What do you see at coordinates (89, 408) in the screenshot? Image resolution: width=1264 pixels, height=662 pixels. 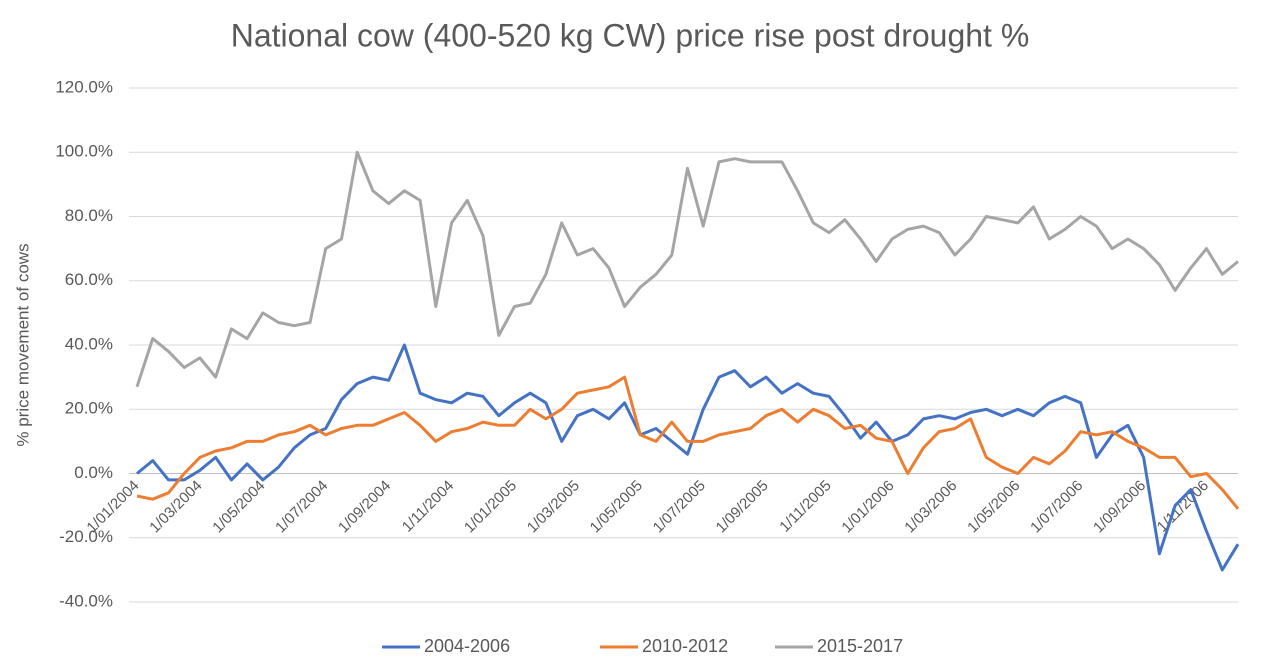 I see `y-tick-label: 20.0%` at bounding box center [89, 408].